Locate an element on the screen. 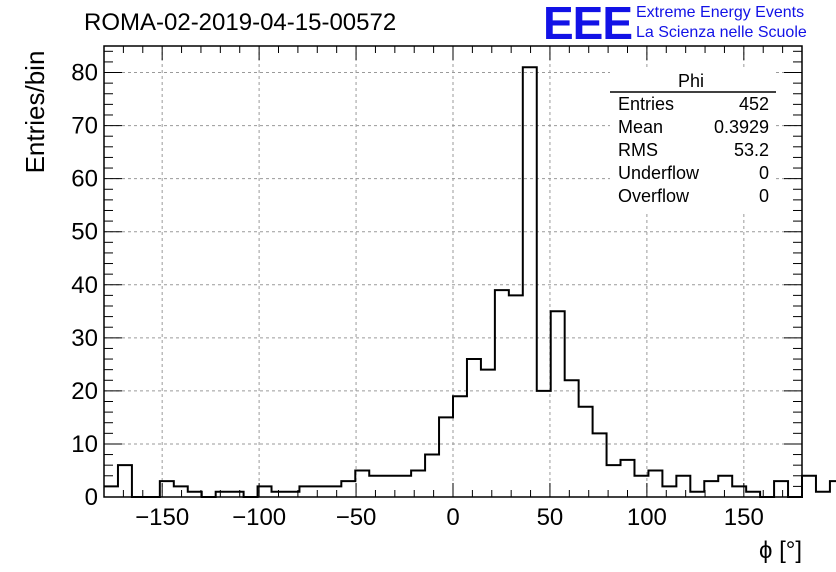 Image resolution: width=836 pixels, height=572 pixels. y-tick-label: 60 is located at coordinates (84, 179).